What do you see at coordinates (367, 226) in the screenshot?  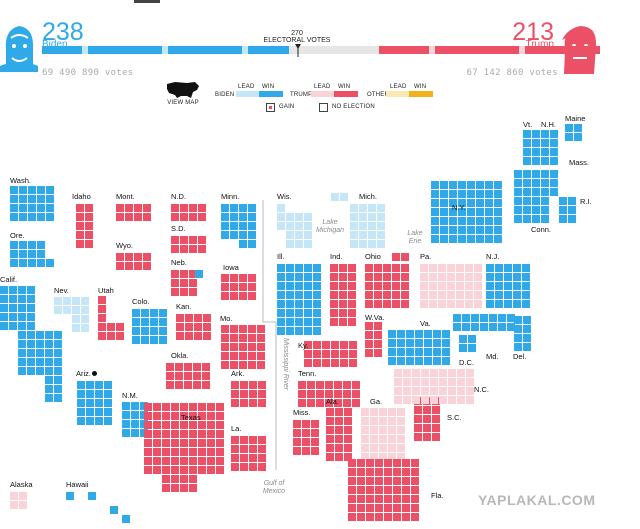 I see `state-tiles-mich-b` at bounding box center [367, 226].